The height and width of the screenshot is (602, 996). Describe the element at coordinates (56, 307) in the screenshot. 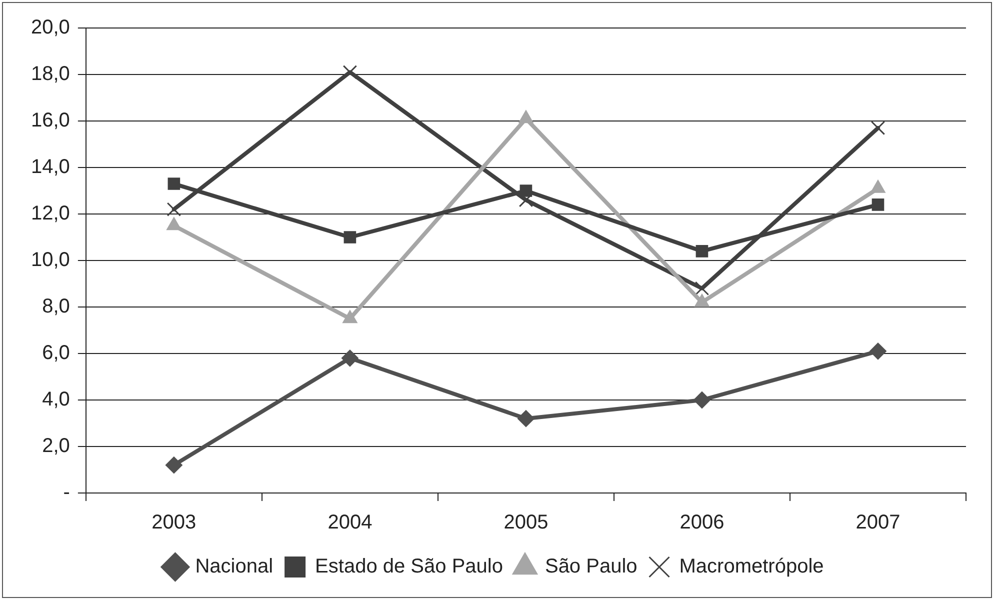

I see `y-tick-label: 8,0` at that location.